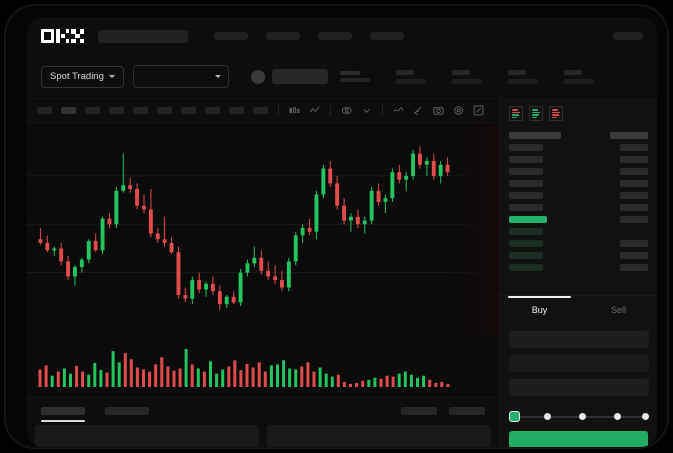 The image size is (673, 453). I want to click on compare-icon, so click(346, 110).